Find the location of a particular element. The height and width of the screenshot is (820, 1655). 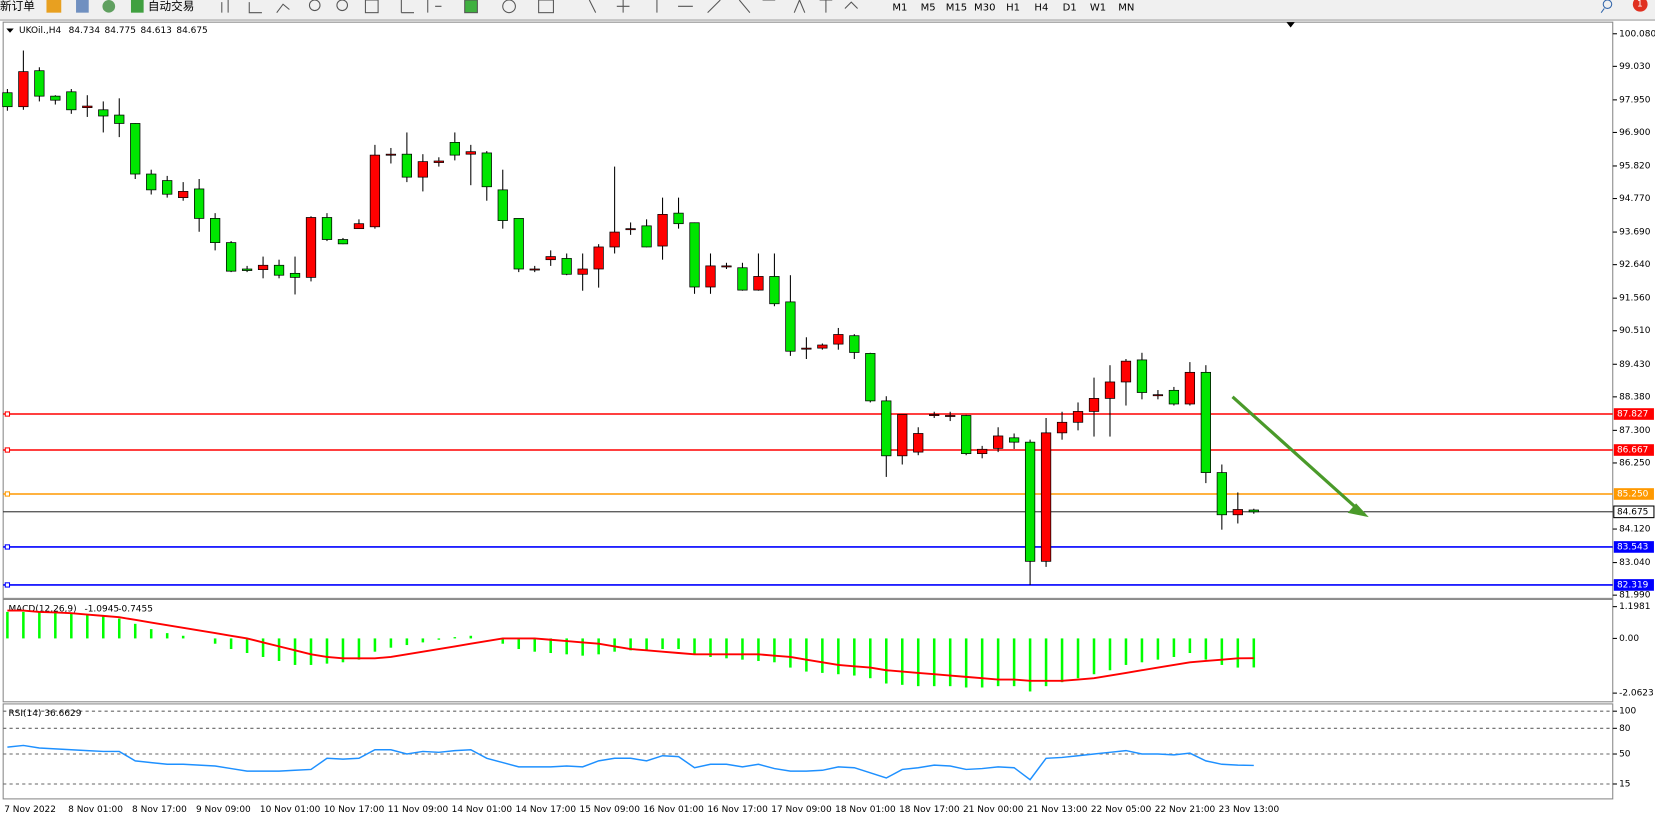

timeframe-button: H1 is located at coordinates (1013, 7).